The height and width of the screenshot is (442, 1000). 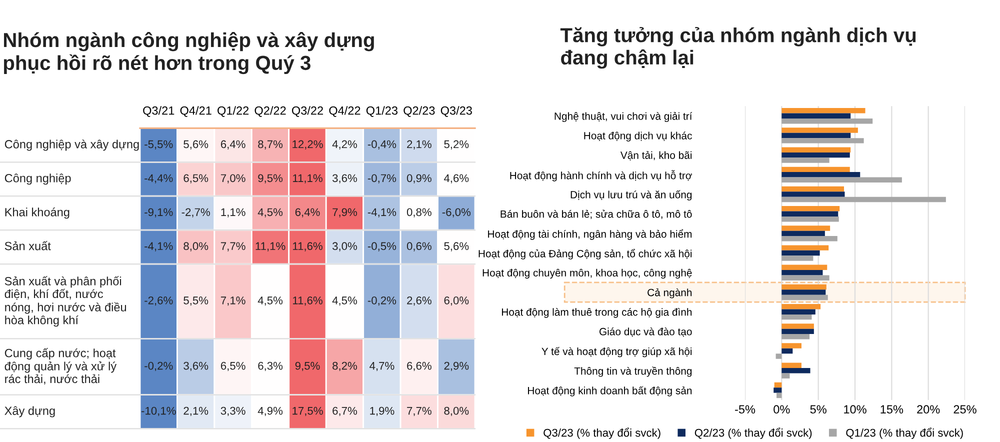 I want to click on y-tick-label: Khai khoáng, so click(x=37, y=213).